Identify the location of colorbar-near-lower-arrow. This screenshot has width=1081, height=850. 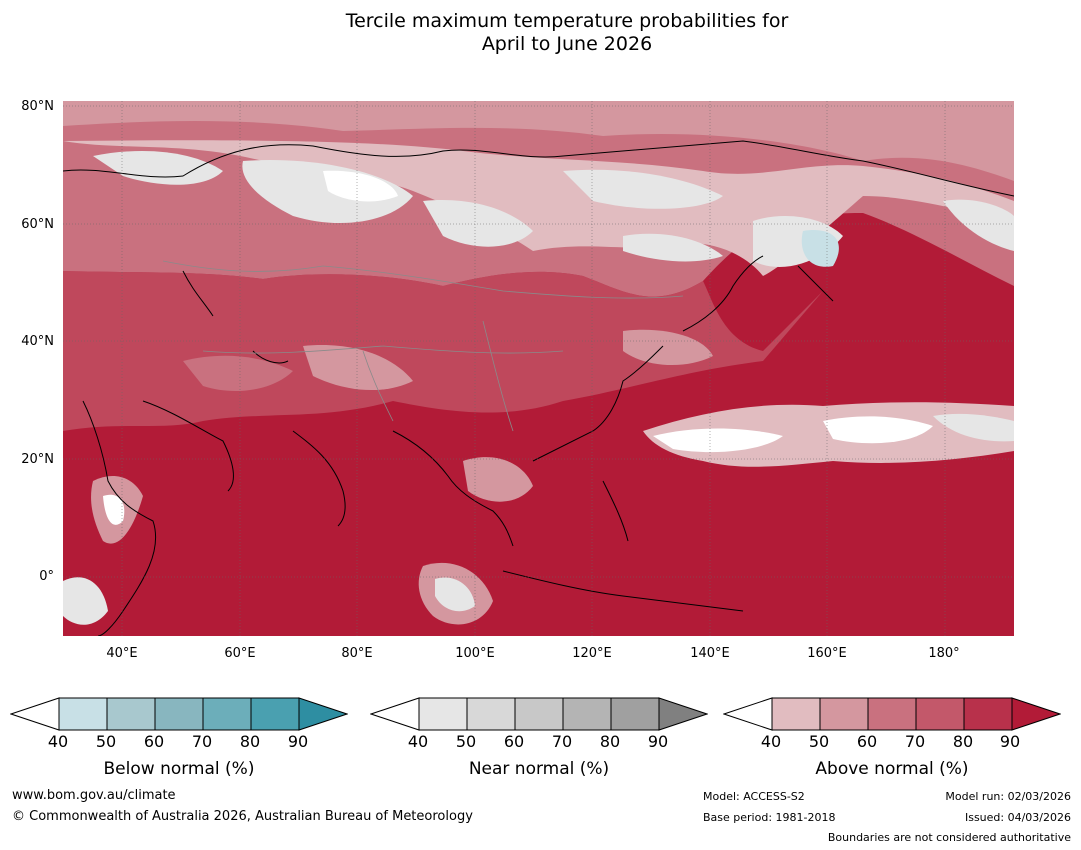
(395, 714).